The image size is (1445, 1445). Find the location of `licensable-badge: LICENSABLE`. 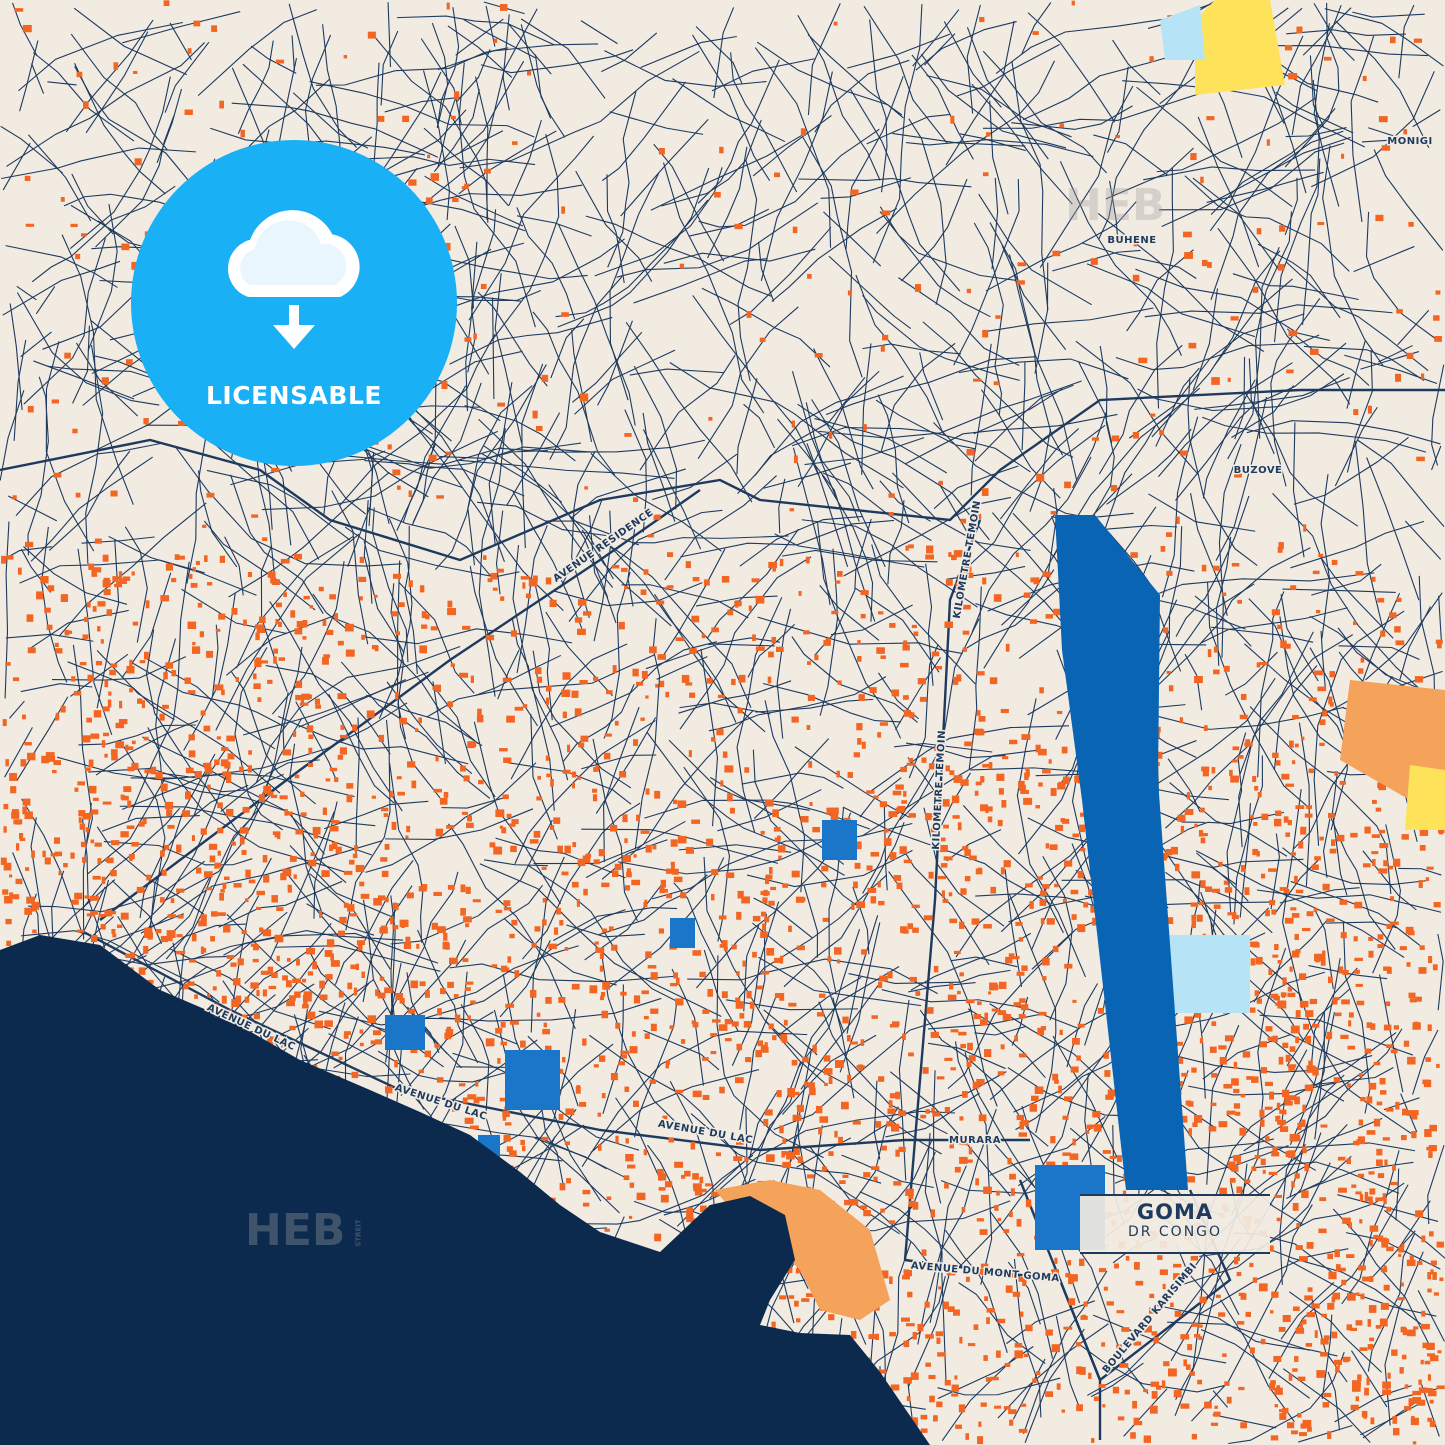

licensable-badge: LICENSABLE is located at coordinates (294, 303).